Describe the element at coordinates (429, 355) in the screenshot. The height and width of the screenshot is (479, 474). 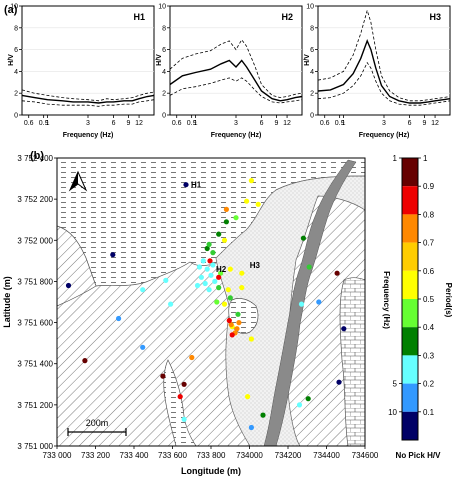
I see `colorbar-right-tick-label: 0.3` at that location.